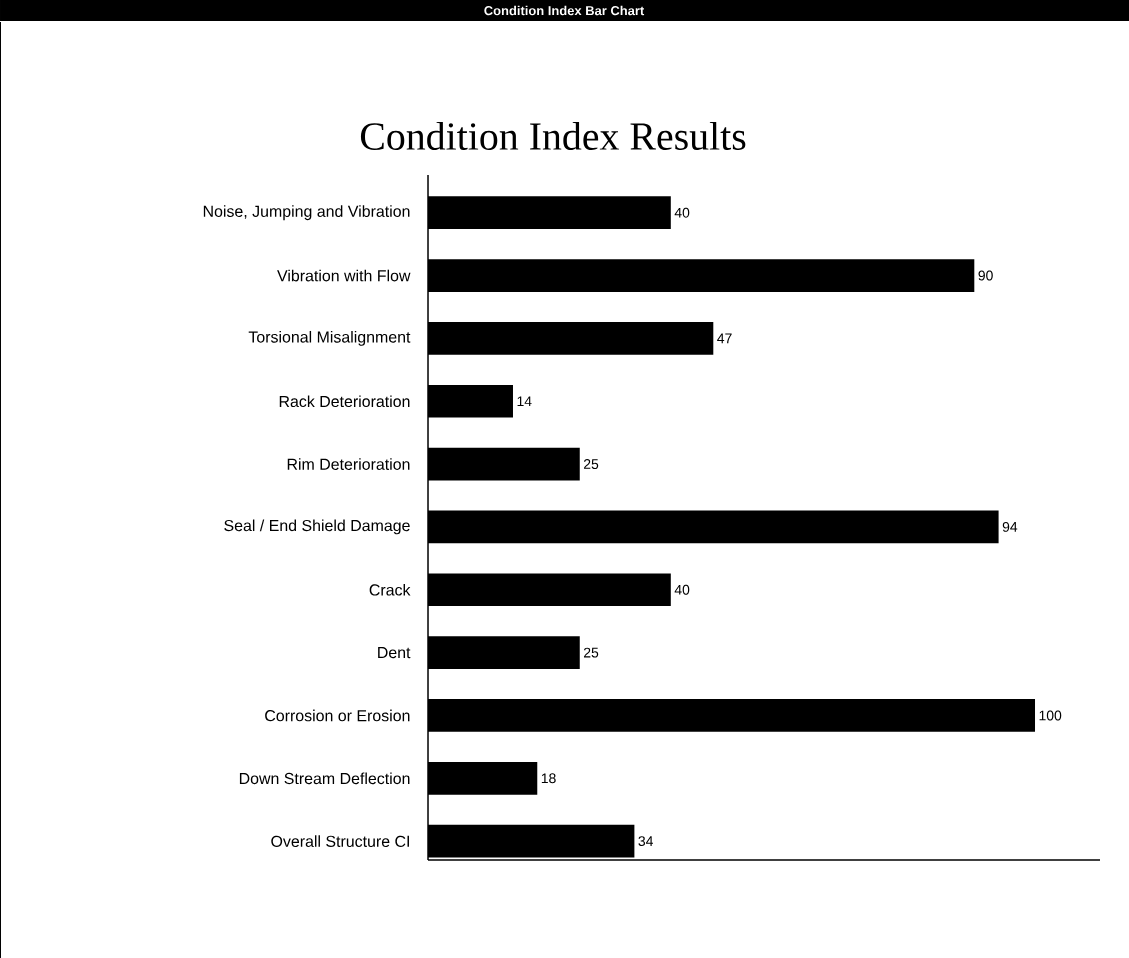  I want to click on data-label: 18, so click(548, 778).